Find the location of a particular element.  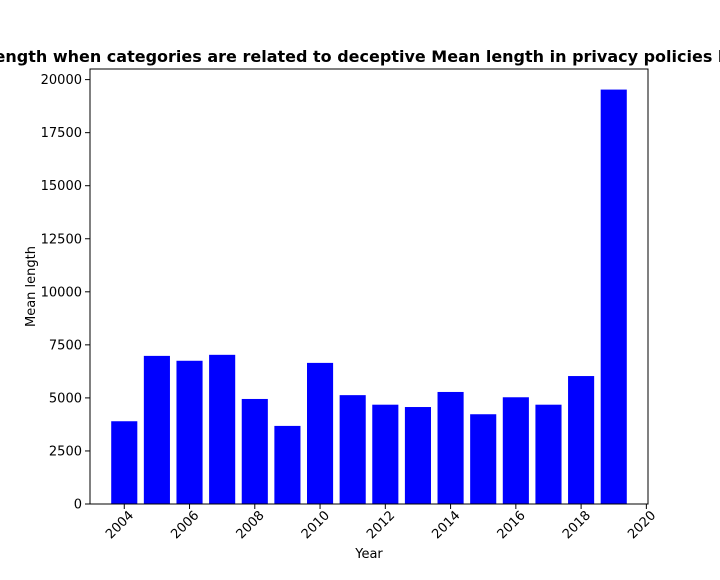

bar-2004 is located at coordinates (124, 462).